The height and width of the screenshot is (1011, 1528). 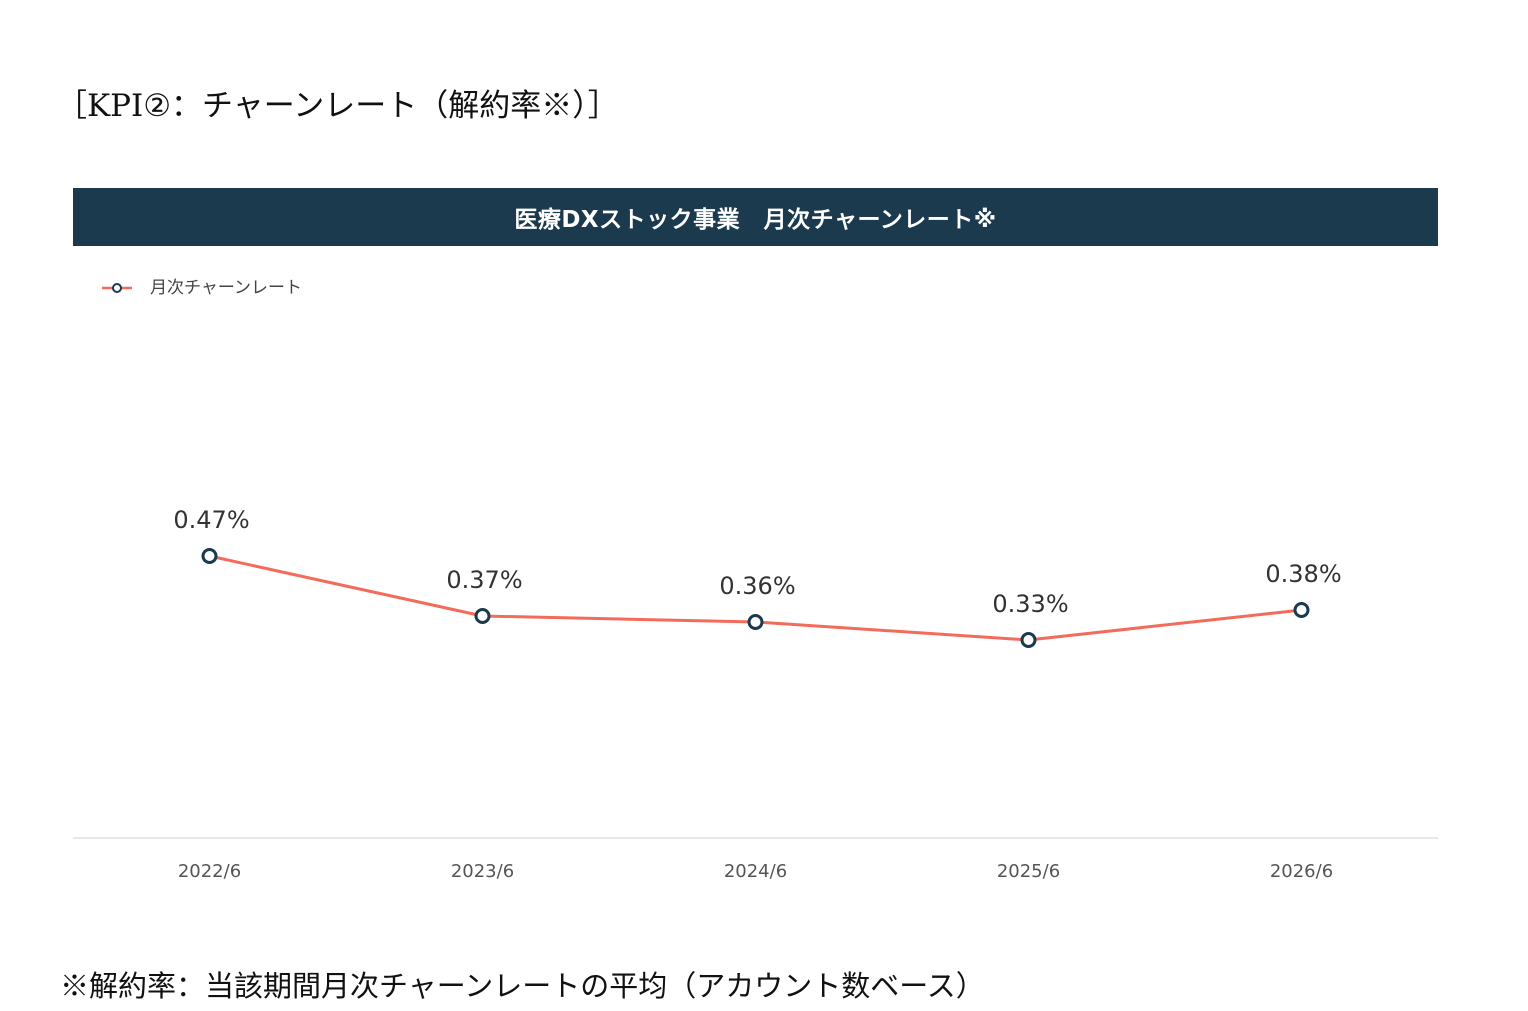 What do you see at coordinates (211, 520) in the screenshot?
I see `data-label: 0.47%` at bounding box center [211, 520].